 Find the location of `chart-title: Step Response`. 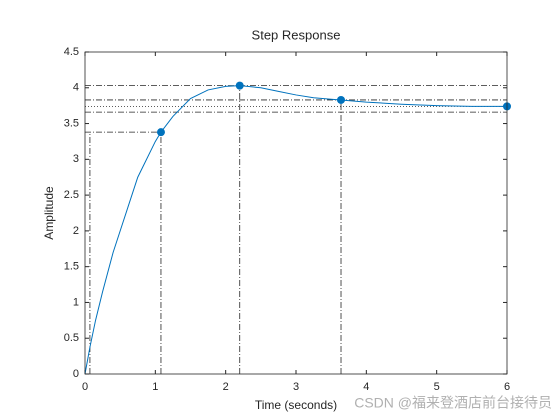

chart-title: Step Response is located at coordinates (296, 34).